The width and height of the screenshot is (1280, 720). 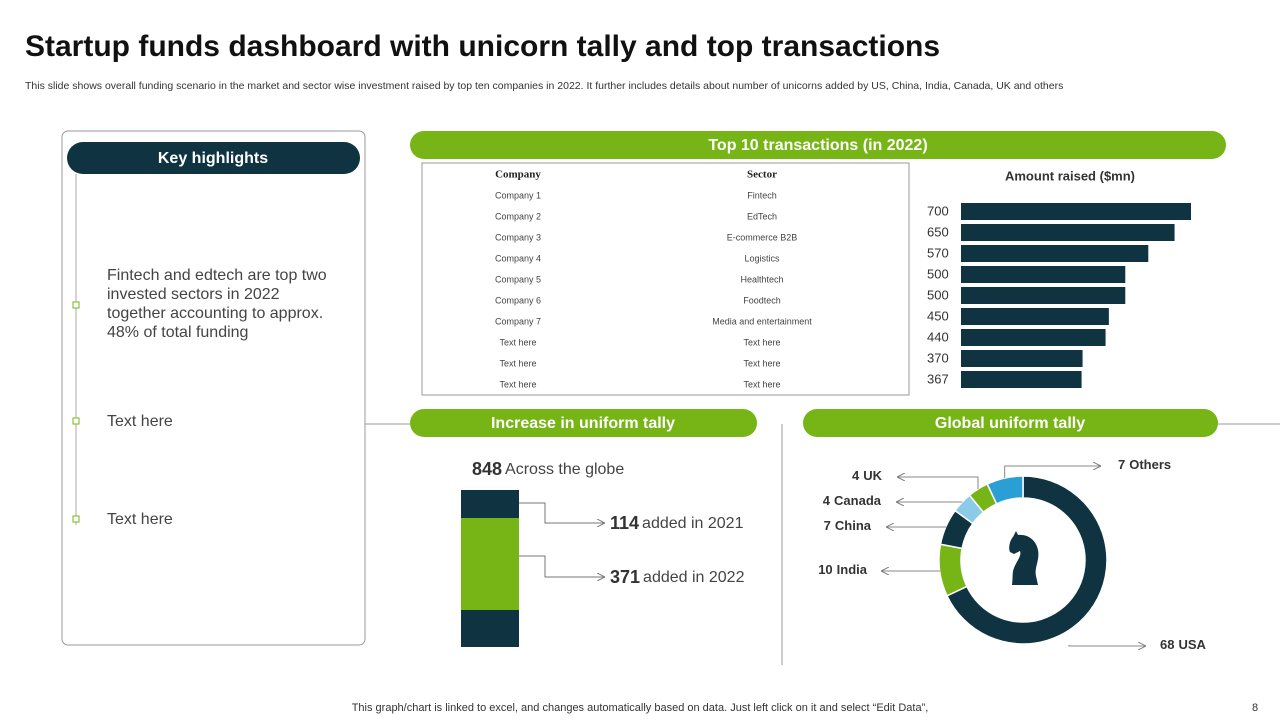 I want to click on slice-label-part: USA, so click(x=1192, y=644).